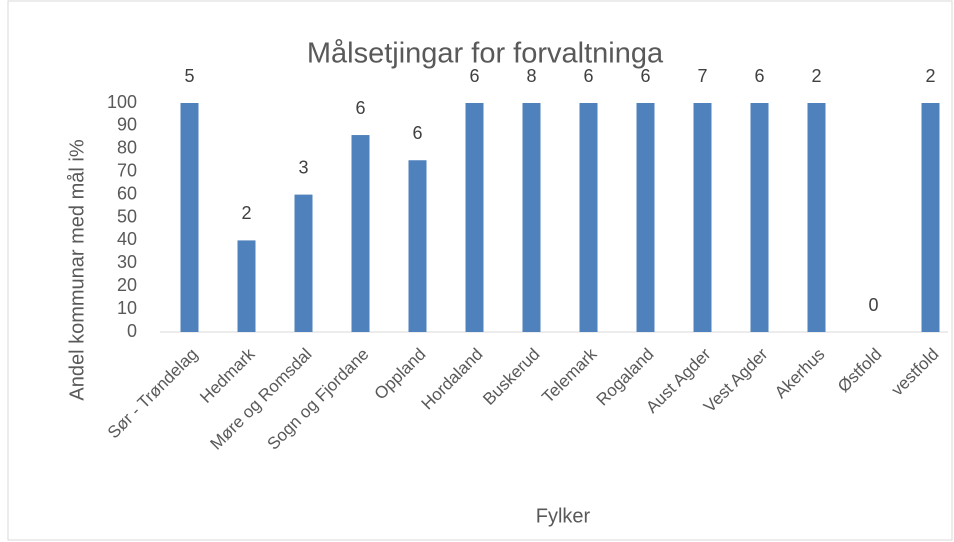 The image size is (954, 542). What do you see at coordinates (563, 516) in the screenshot?
I see `x-axis-label: Fylker` at bounding box center [563, 516].